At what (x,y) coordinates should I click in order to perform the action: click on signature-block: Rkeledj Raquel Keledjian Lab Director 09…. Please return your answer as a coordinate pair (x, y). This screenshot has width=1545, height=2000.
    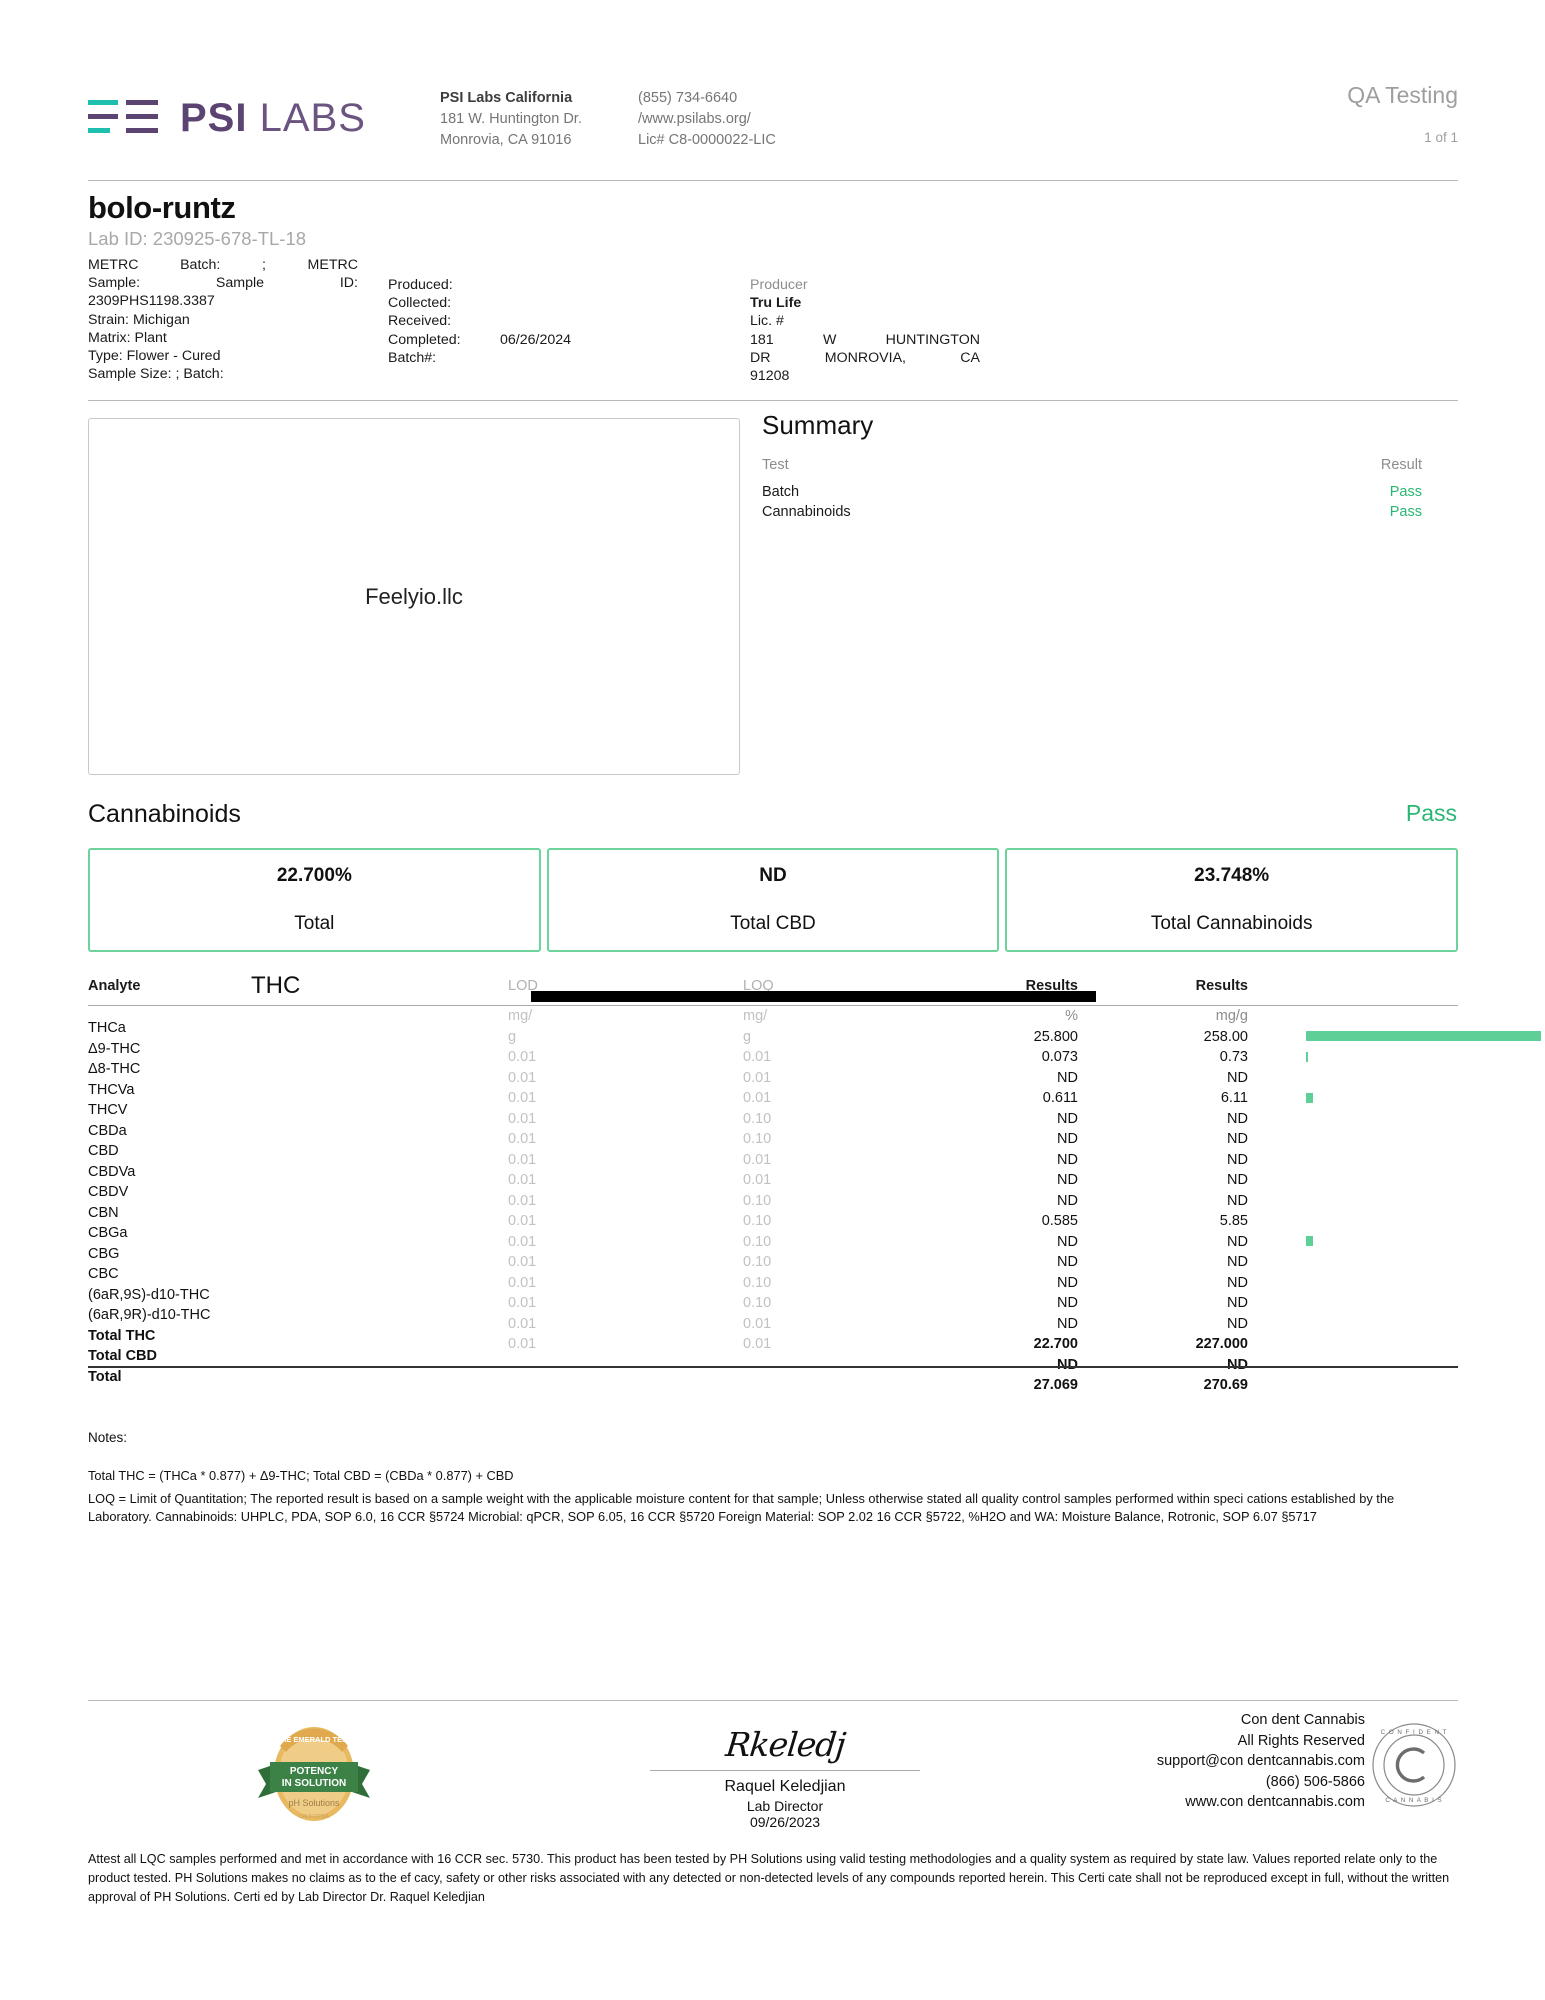
    Looking at the image, I should click on (785, 1768).